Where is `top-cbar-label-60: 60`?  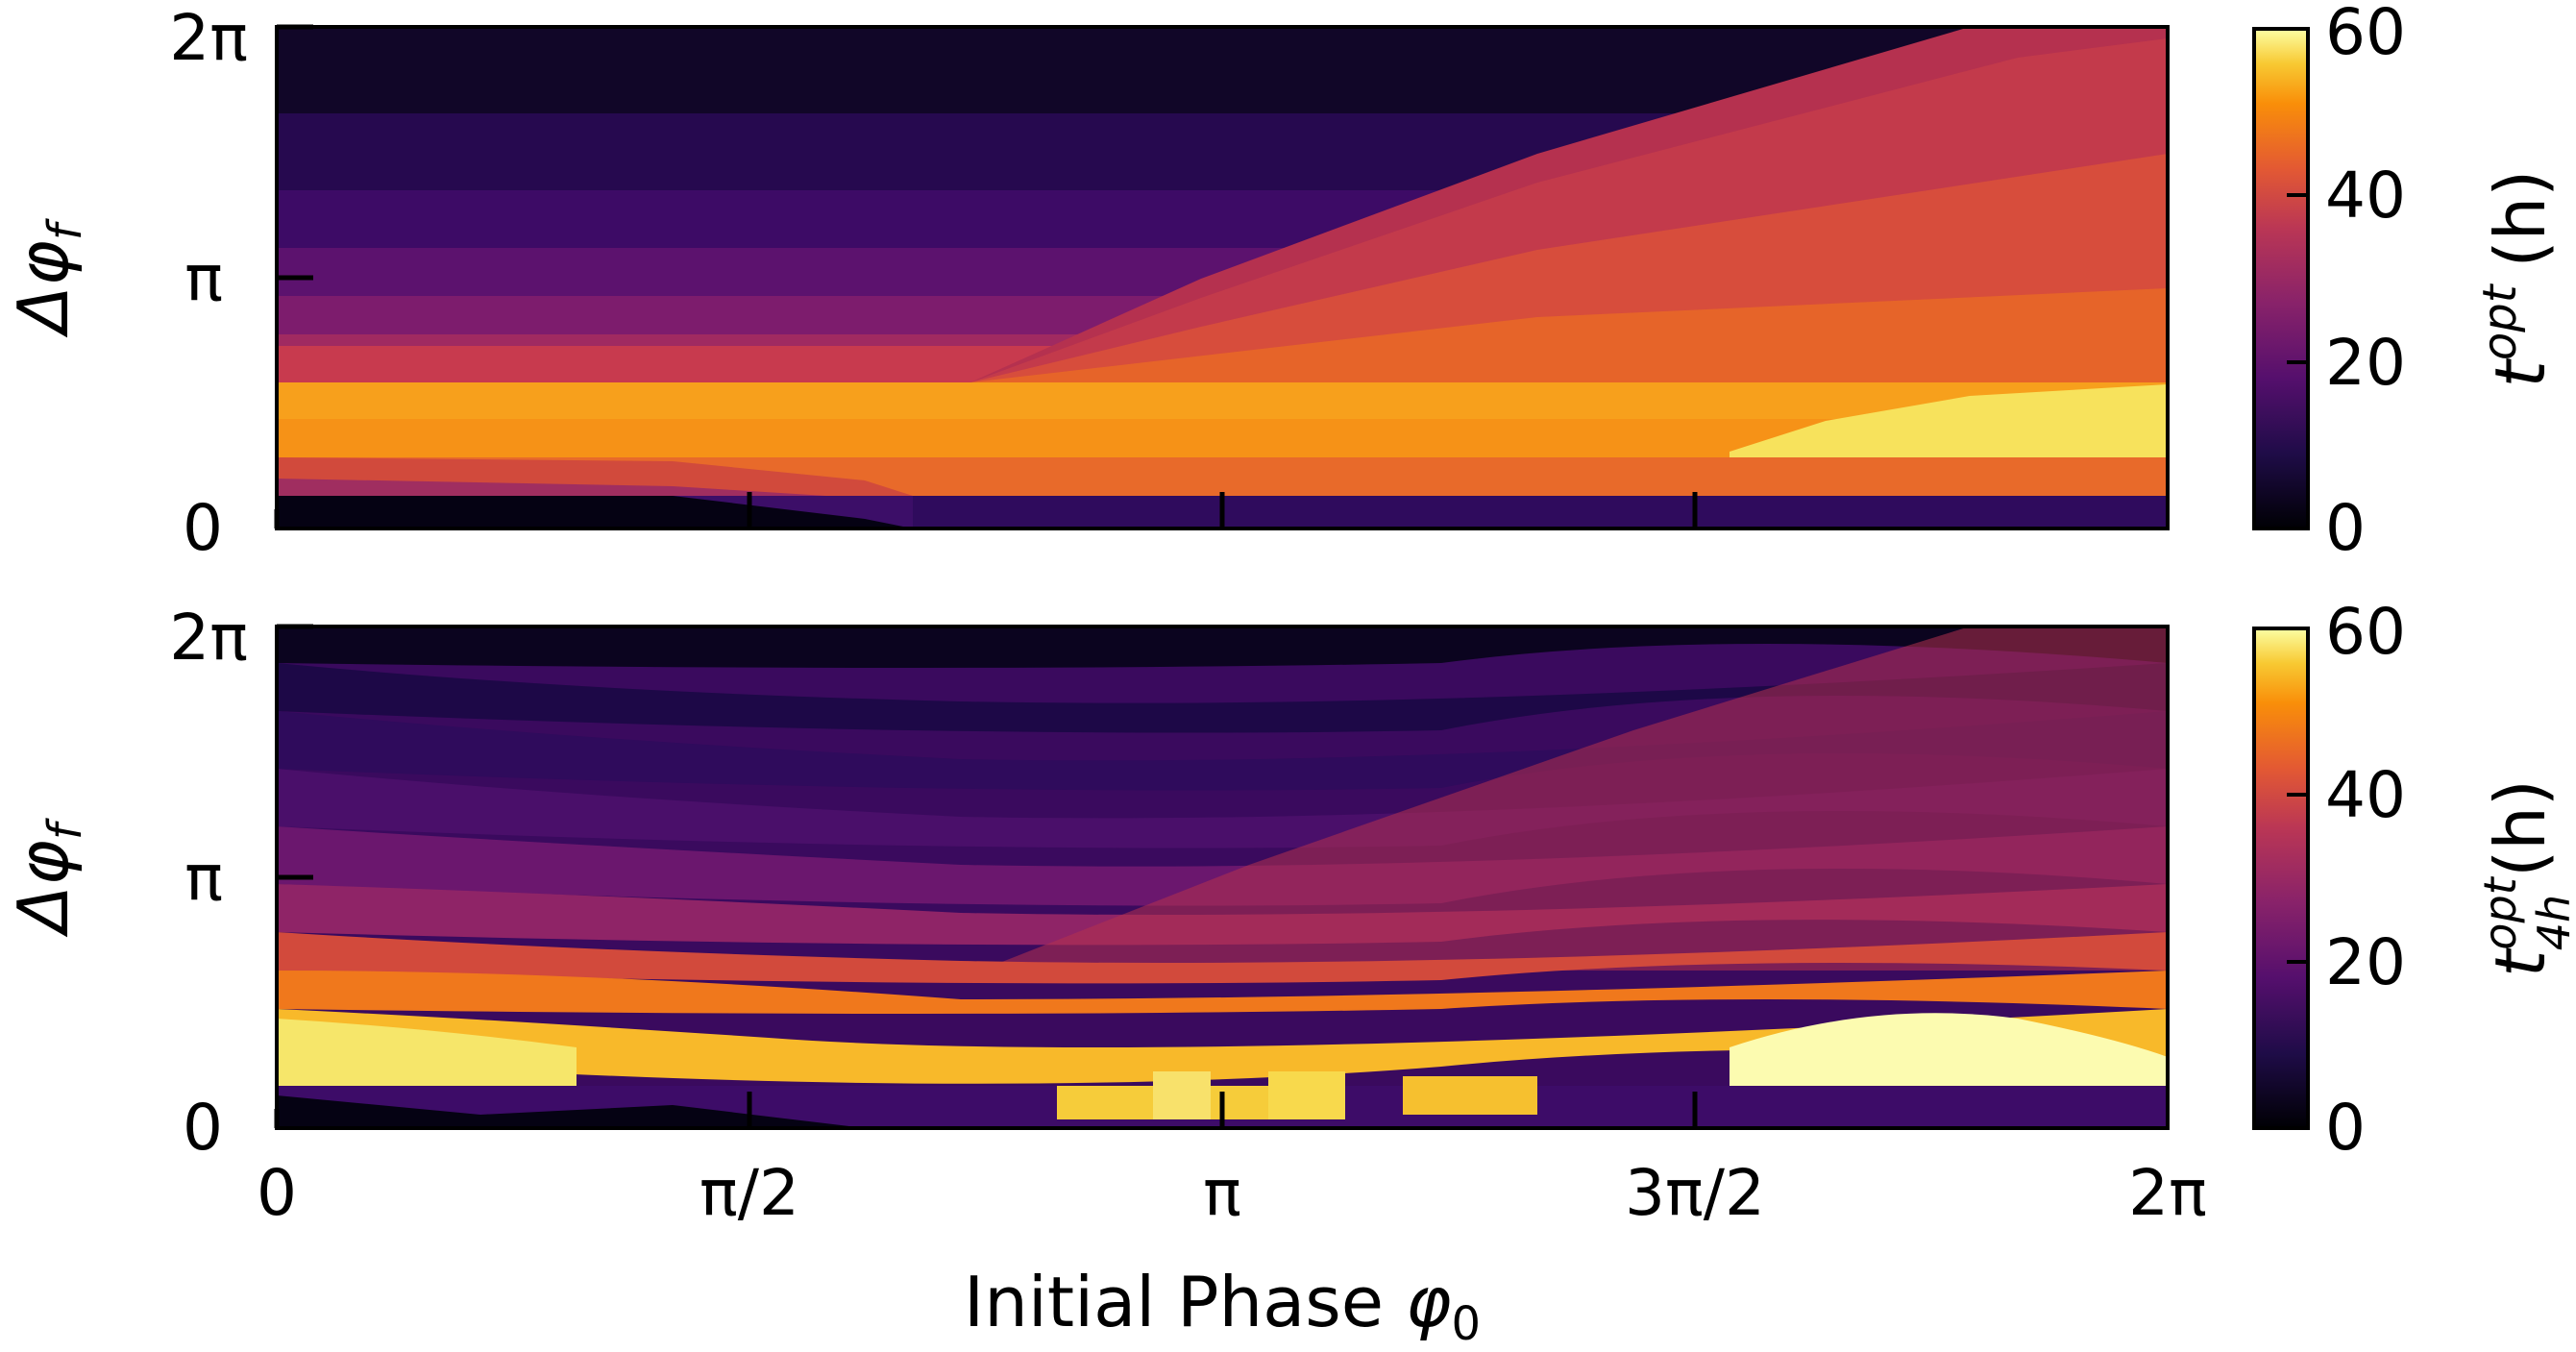 top-cbar-label-60: 60 is located at coordinates (2365, 35).